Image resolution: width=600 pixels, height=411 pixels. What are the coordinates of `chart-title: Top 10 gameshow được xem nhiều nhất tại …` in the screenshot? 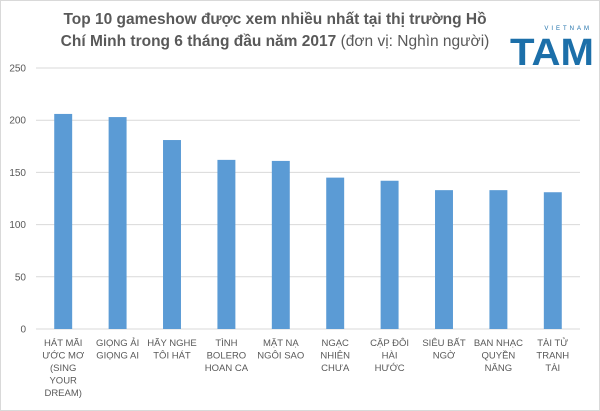 It's located at (275, 31).